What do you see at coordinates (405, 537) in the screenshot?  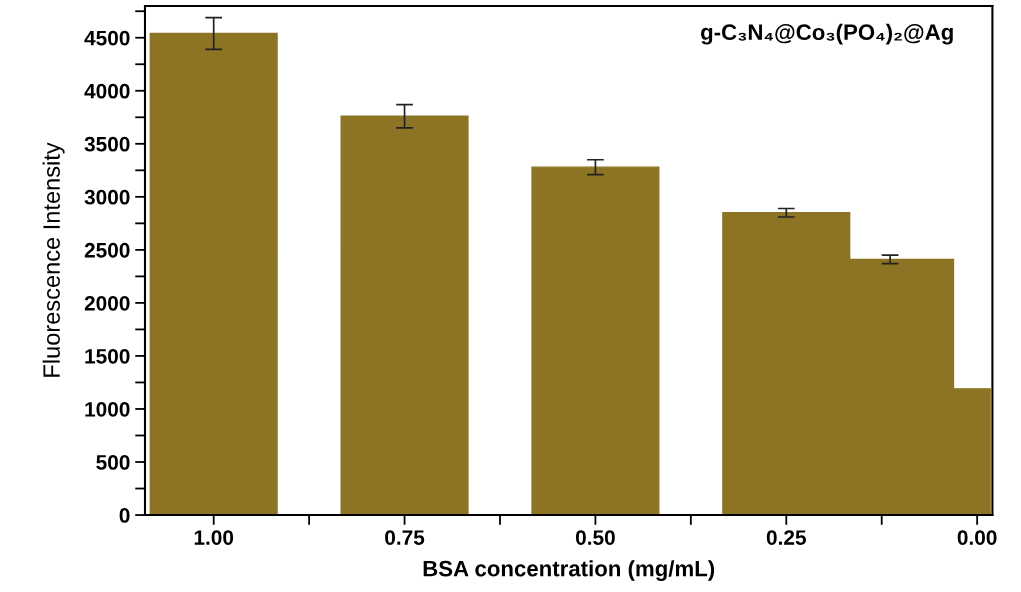 I see `x-tick-label: 0.75` at bounding box center [405, 537].